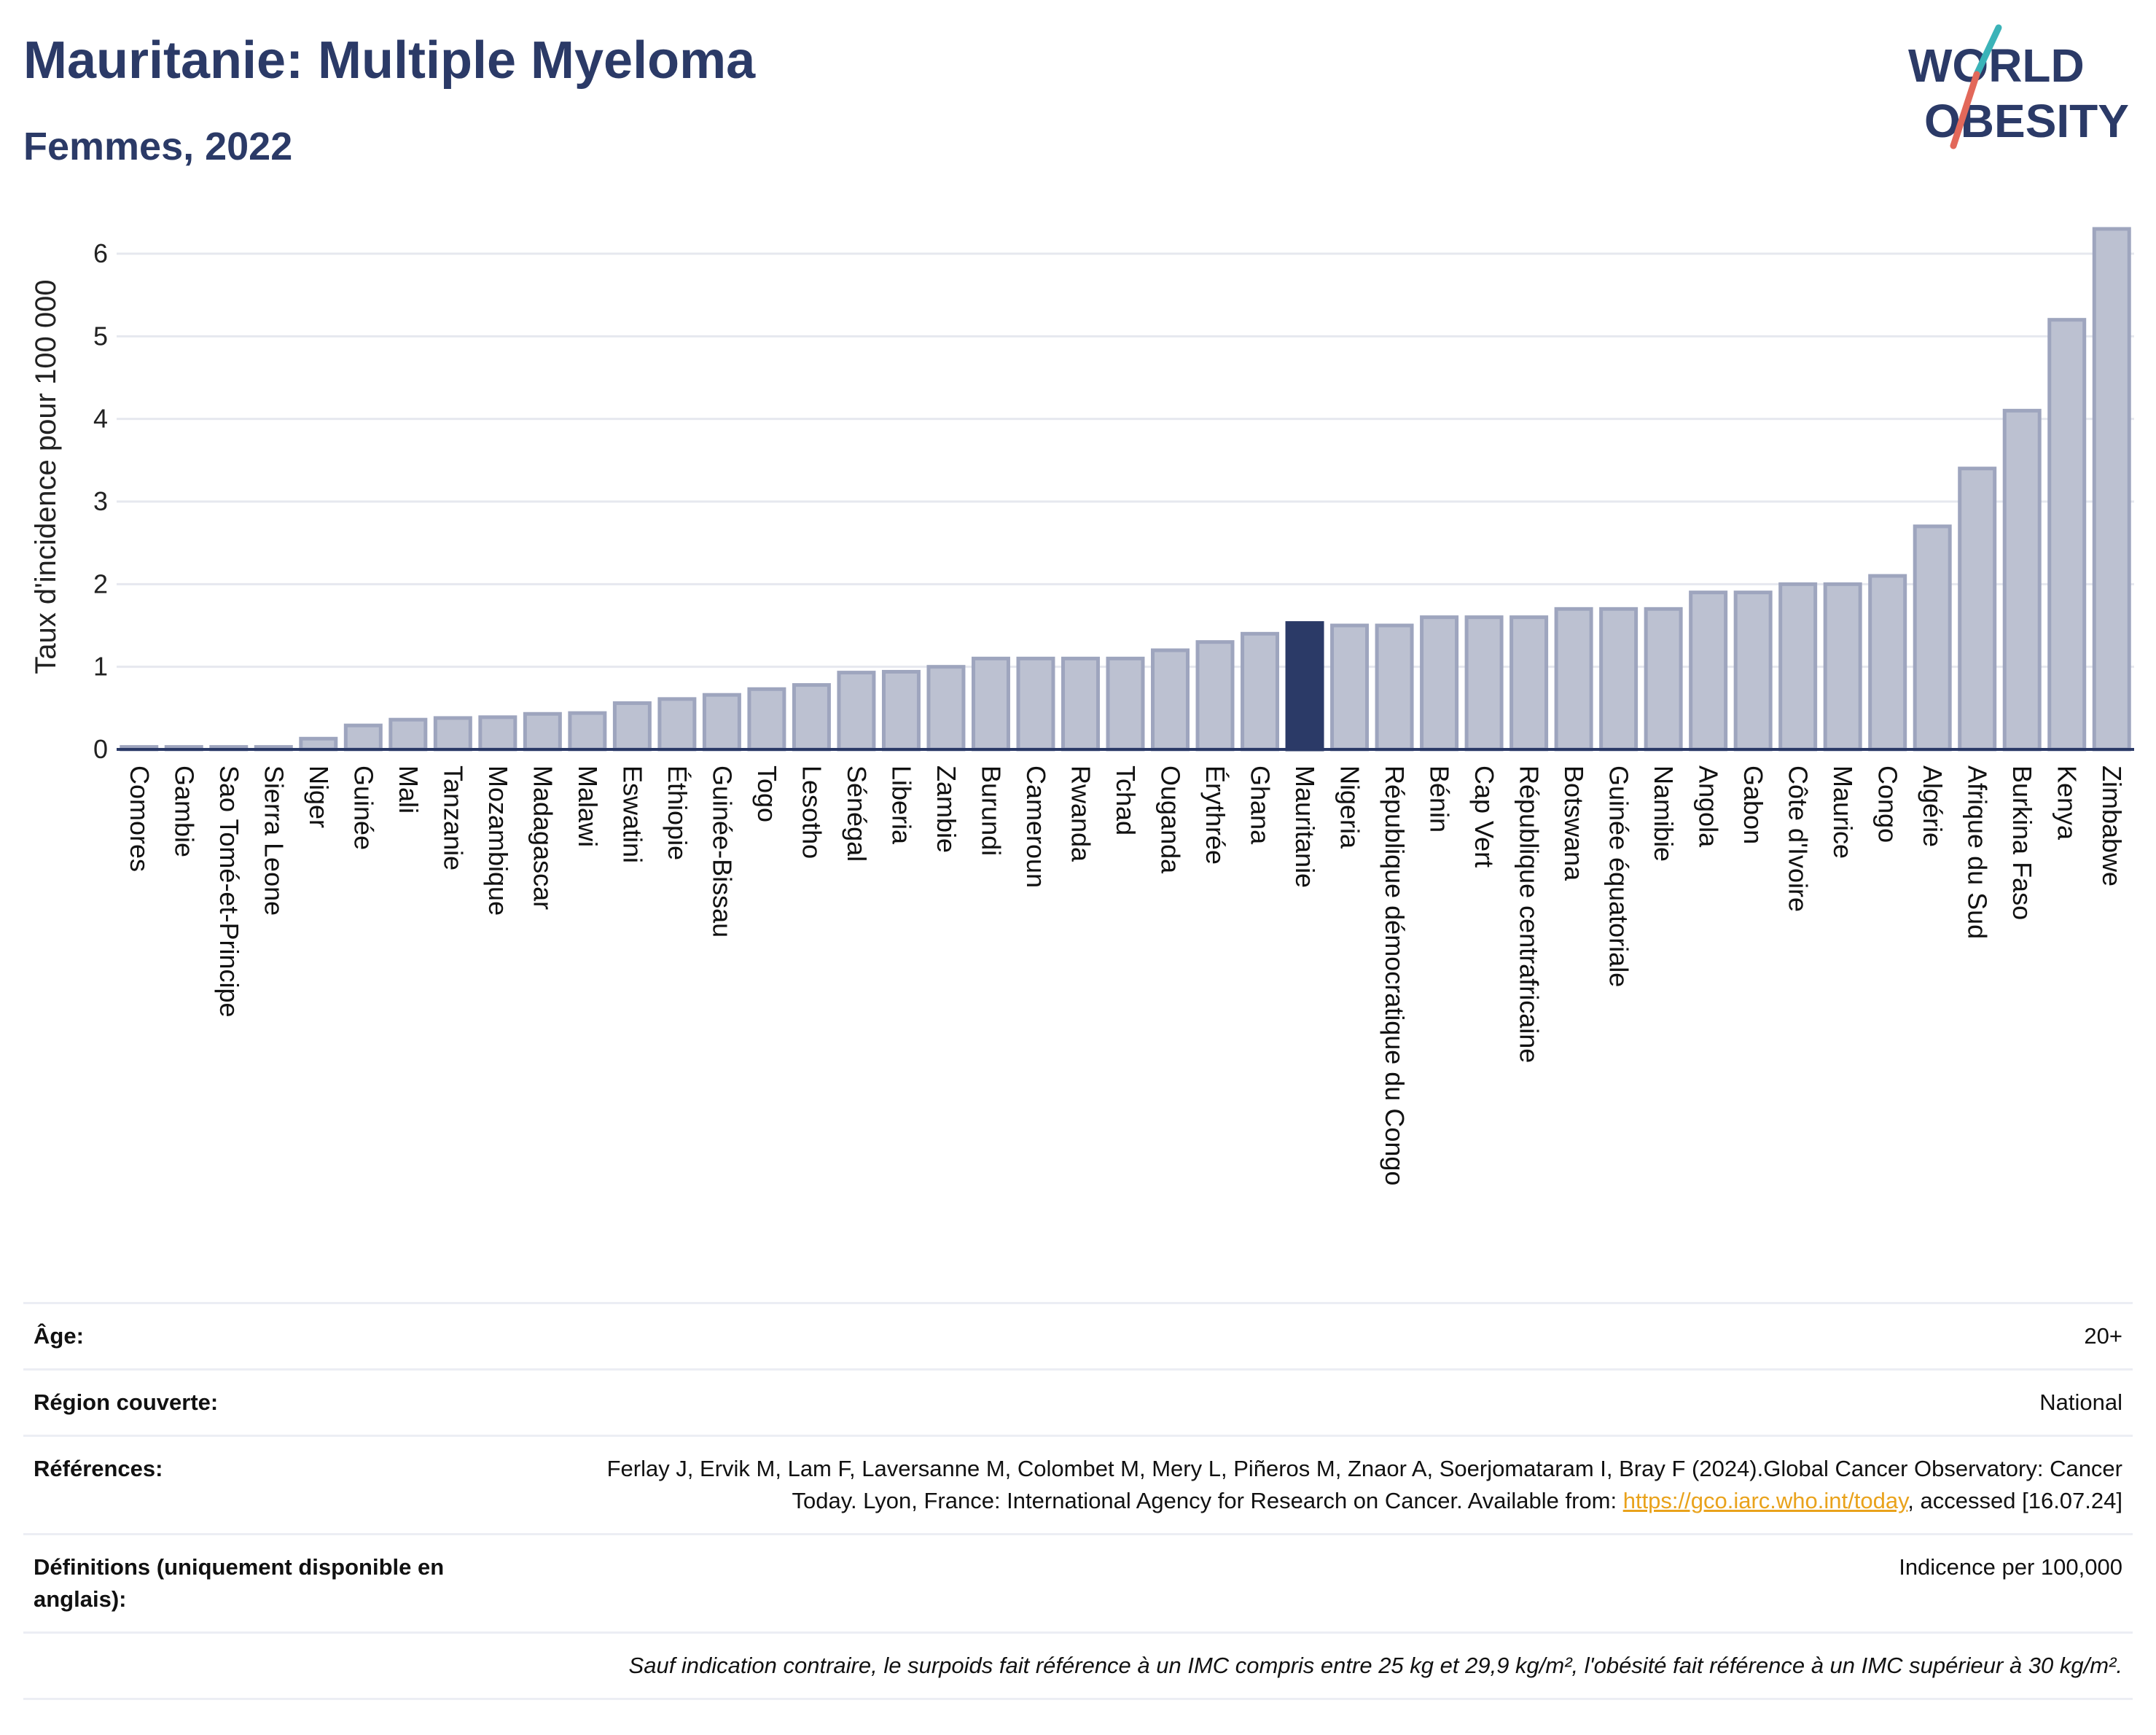  What do you see at coordinates (1350, 807) in the screenshot?
I see `x-tick-label: Nigeria` at bounding box center [1350, 807].